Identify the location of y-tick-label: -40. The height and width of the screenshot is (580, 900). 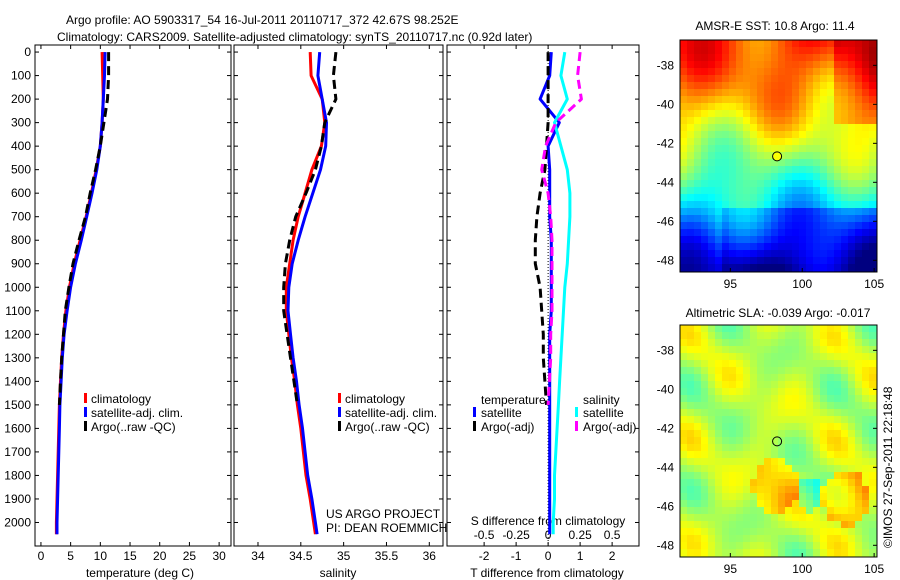
(666, 389).